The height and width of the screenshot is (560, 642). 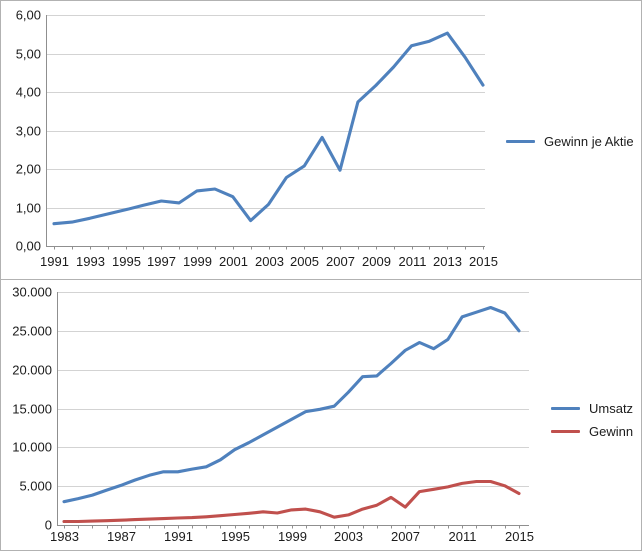 What do you see at coordinates (28, 169) in the screenshot?
I see `y-axis-tick-label: 2,00` at bounding box center [28, 169].